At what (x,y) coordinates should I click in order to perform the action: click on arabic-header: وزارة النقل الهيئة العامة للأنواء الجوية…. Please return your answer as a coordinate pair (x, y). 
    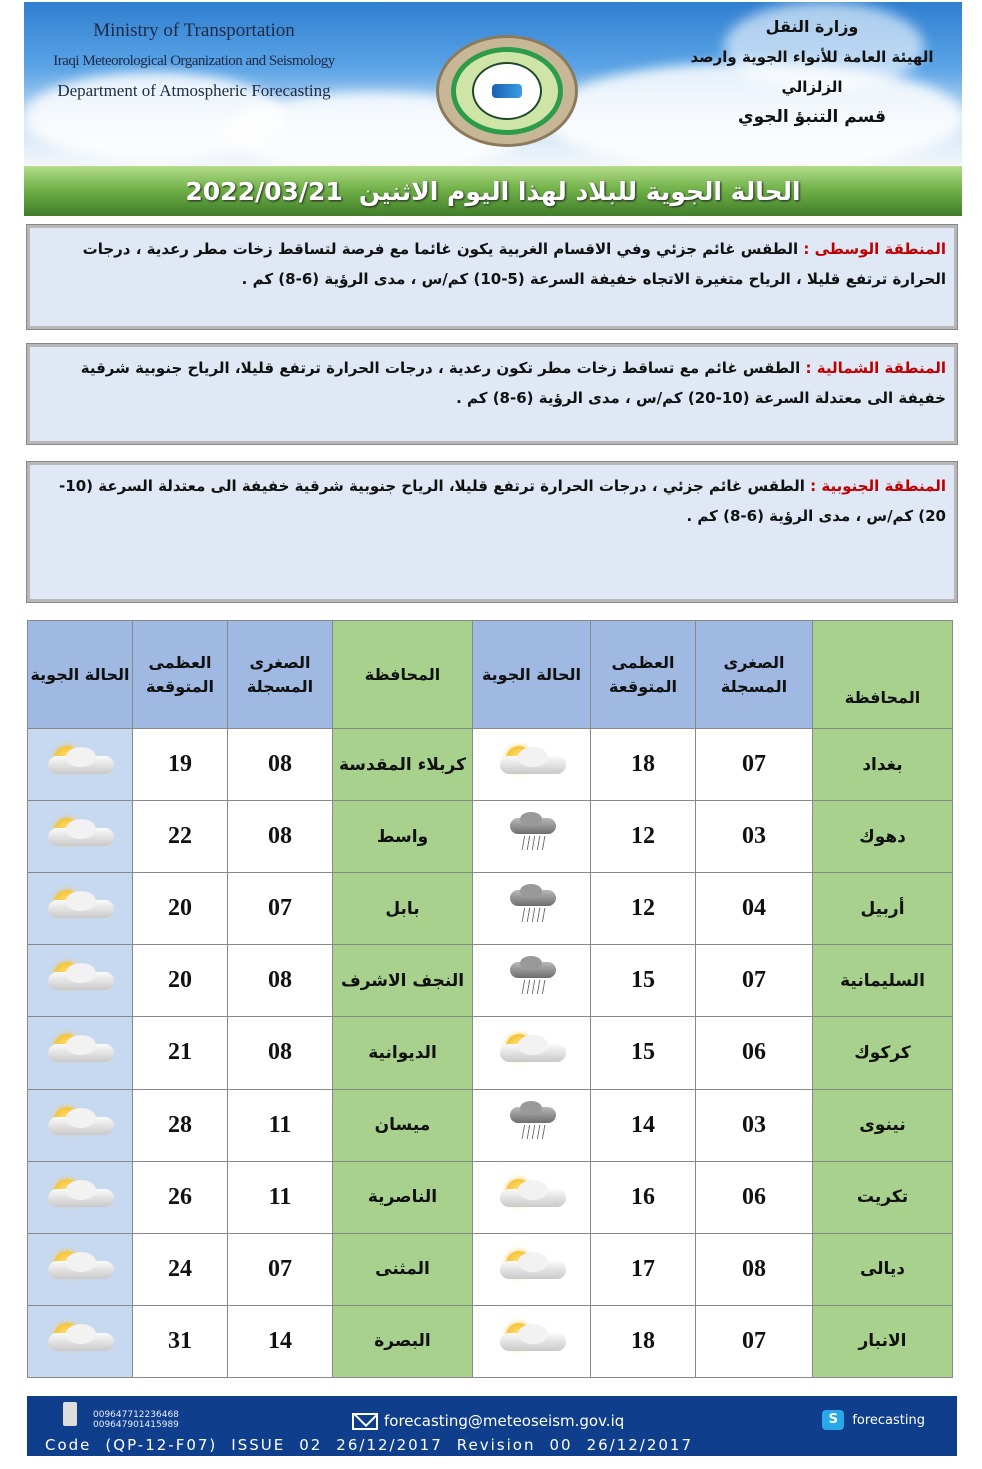
    Looking at the image, I should click on (812, 72).